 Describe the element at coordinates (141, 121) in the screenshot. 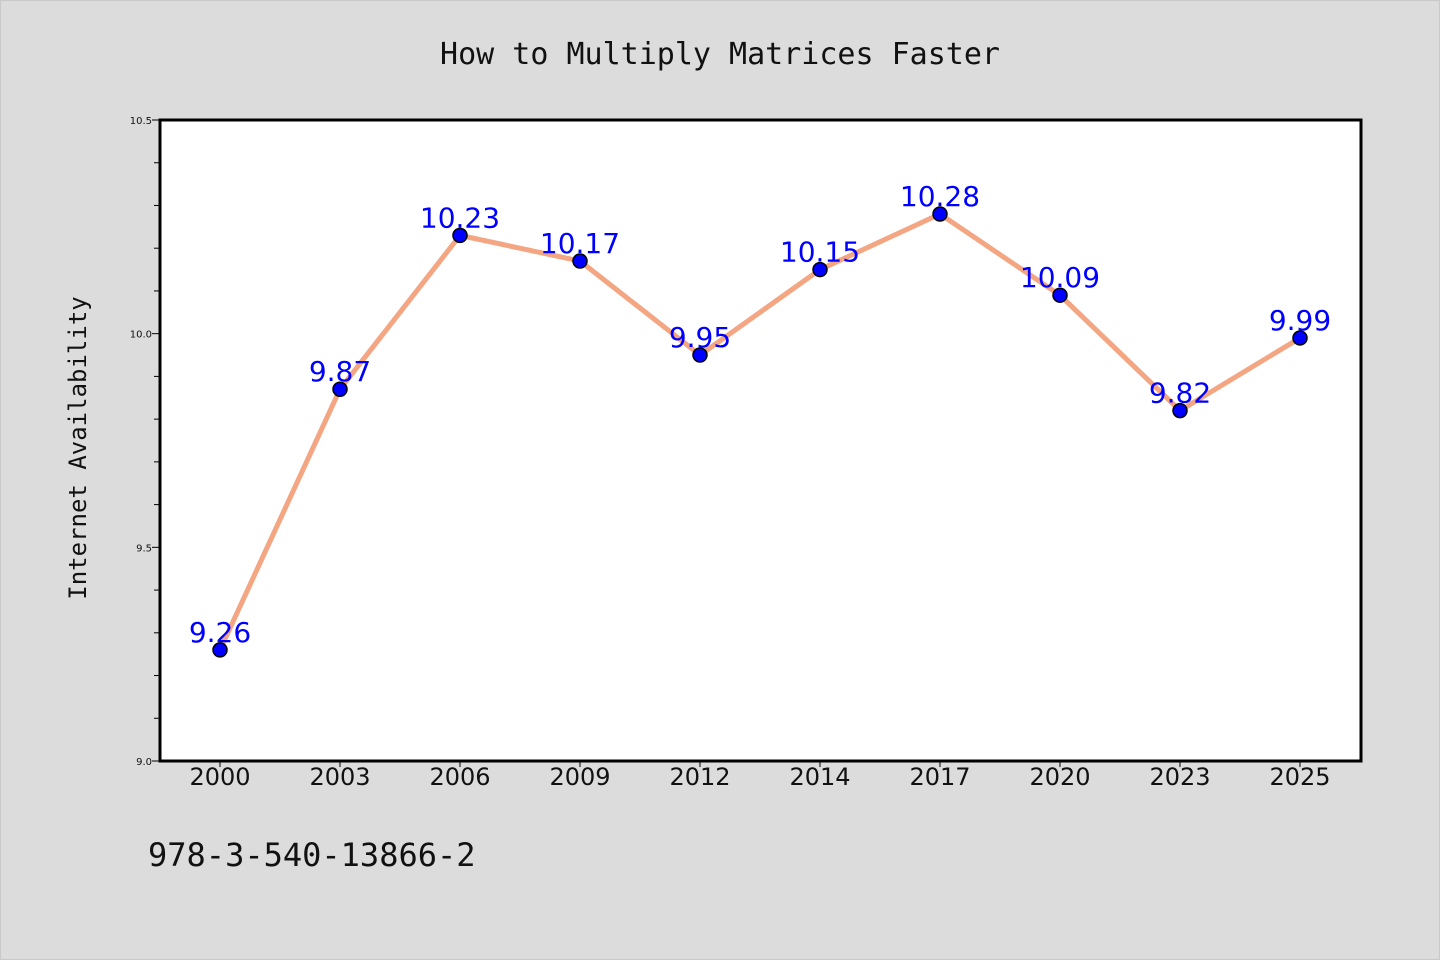

I see `y-tick-label: 10.5` at that location.